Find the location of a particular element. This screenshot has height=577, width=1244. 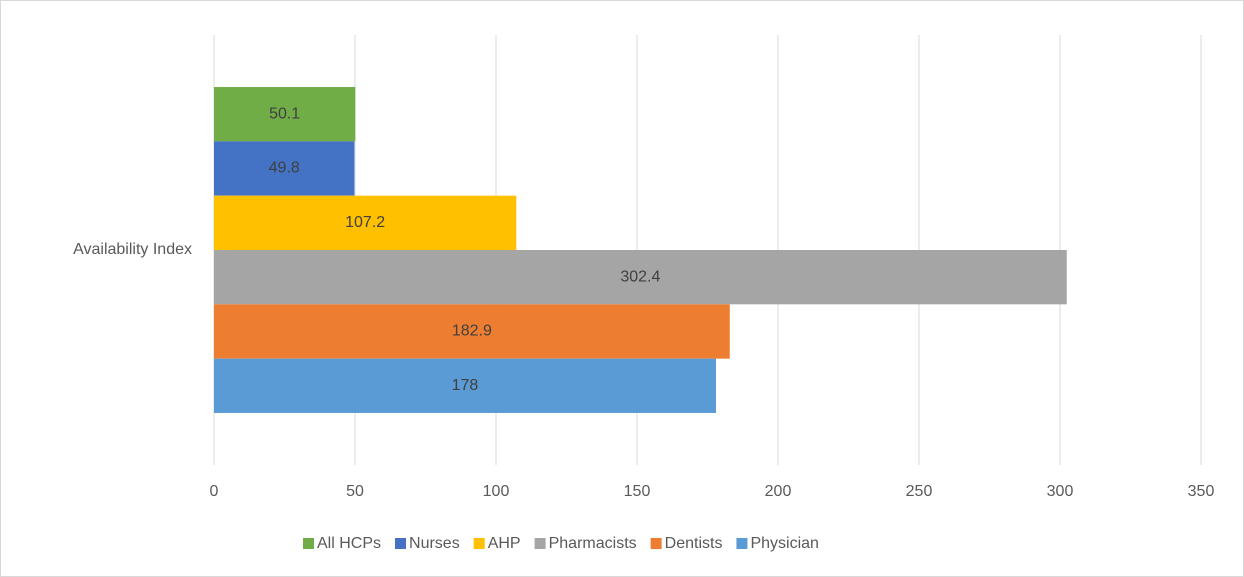

x-tick-label: 50 is located at coordinates (355, 491).